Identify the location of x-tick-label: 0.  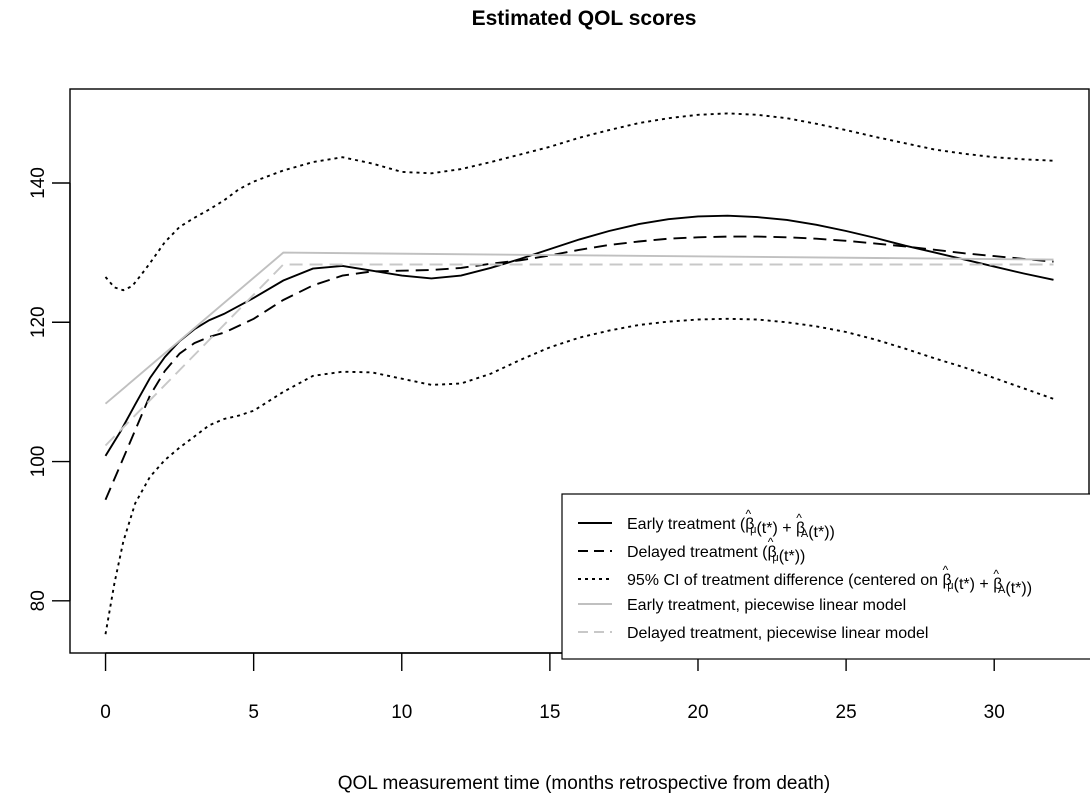
(105, 712).